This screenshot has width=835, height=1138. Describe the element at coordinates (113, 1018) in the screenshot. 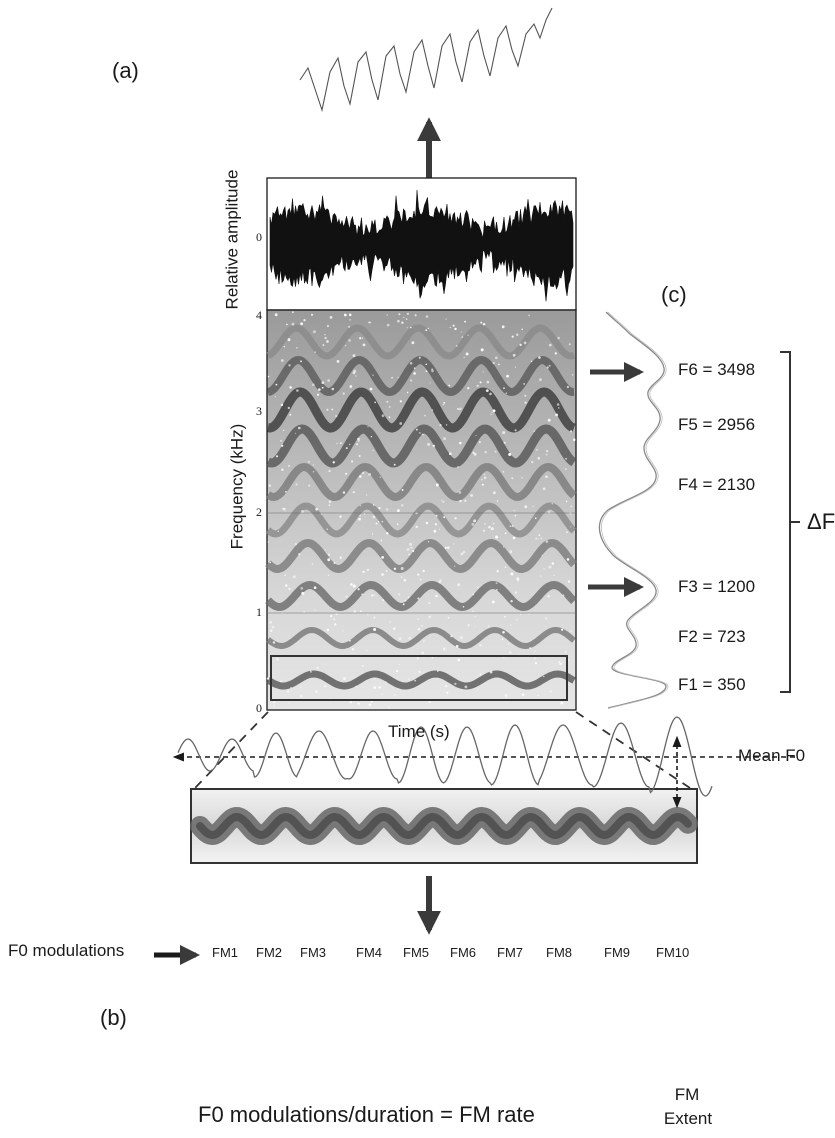

I see `panel-label-b: (b)` at that location.